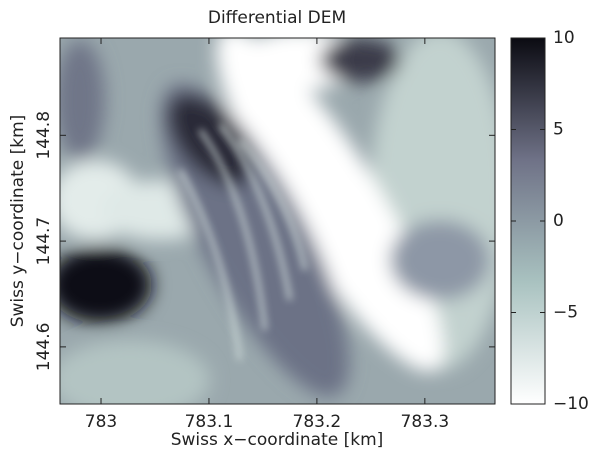 The height and width of the screenshot is (455, 593). I want to click on chart-title: Differential DEM, so click(277, 18).